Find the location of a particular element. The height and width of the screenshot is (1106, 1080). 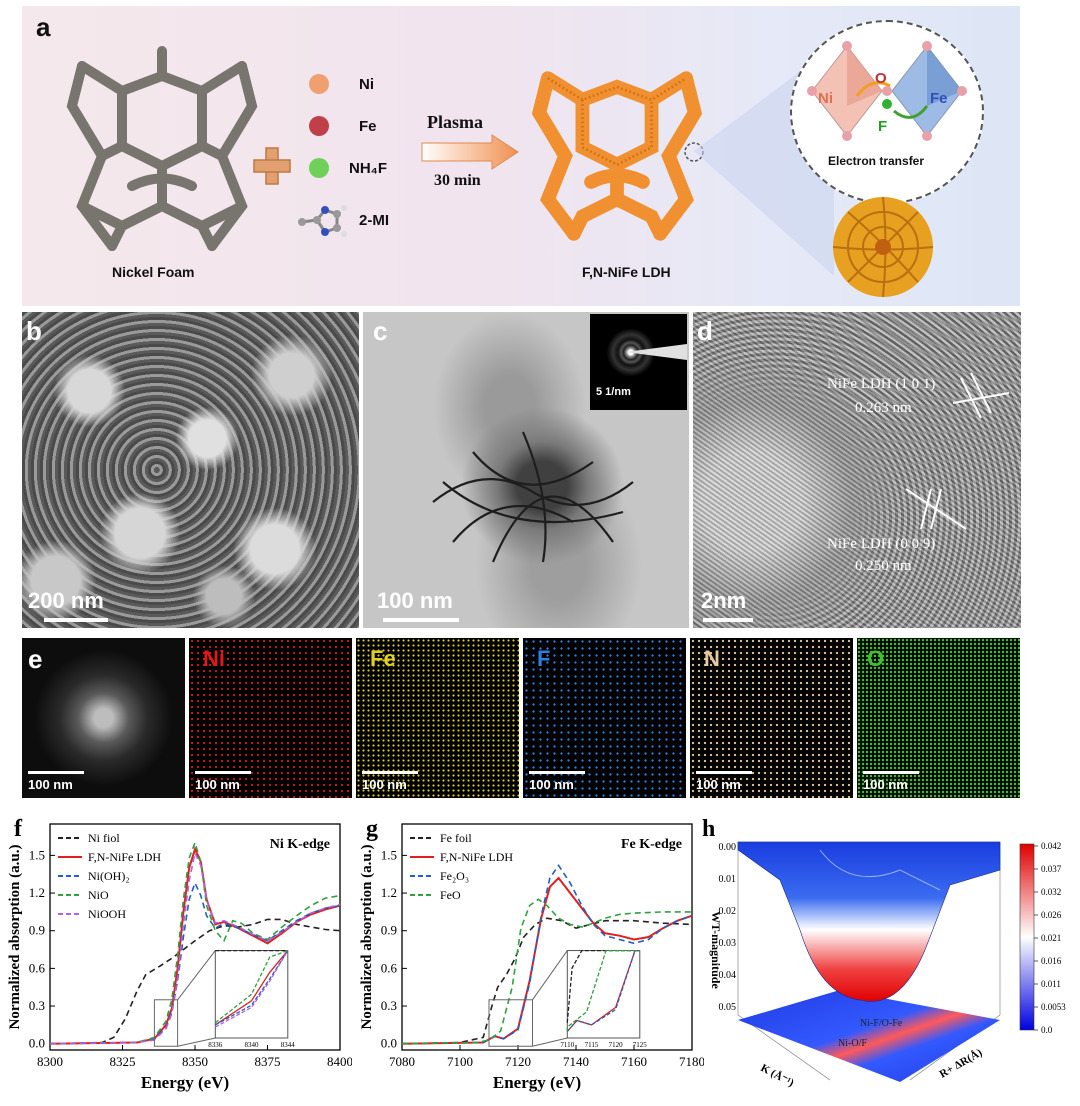

x-tick-label: 8400 is located at coordinates (339, 1061).